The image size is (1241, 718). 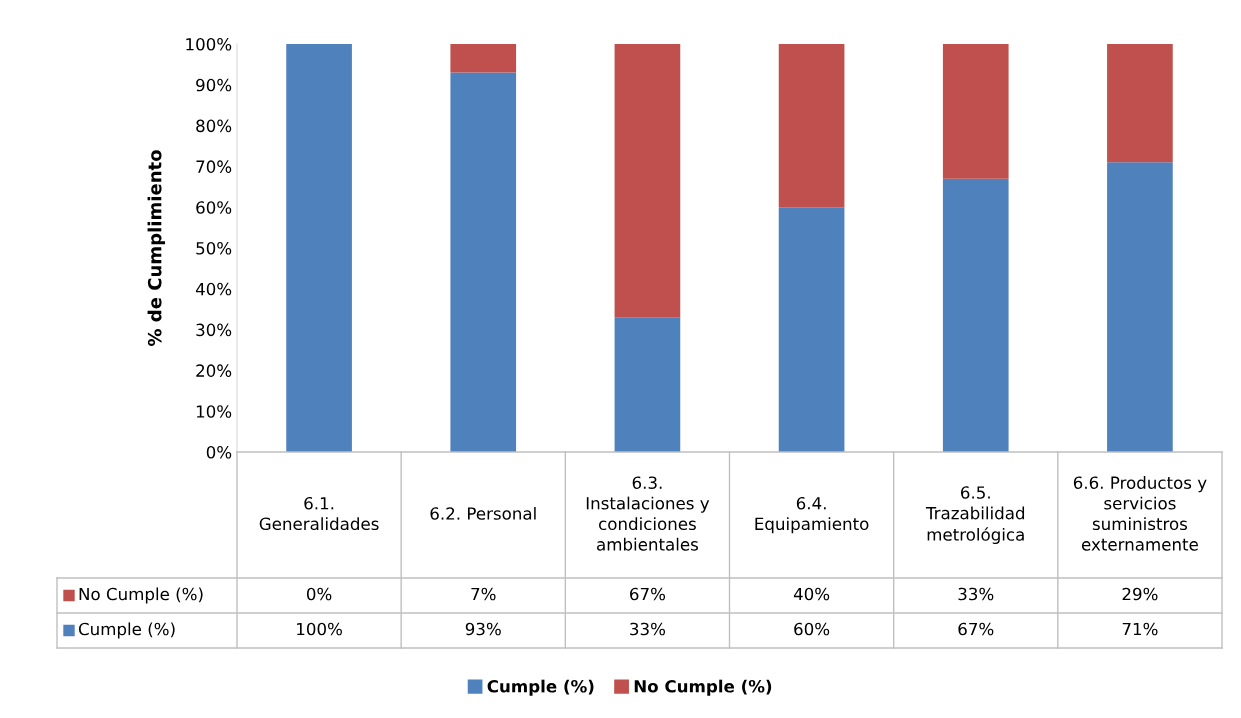 I want to click on x-tick-label: 6.2. Personal, so click(x=483, y=513).